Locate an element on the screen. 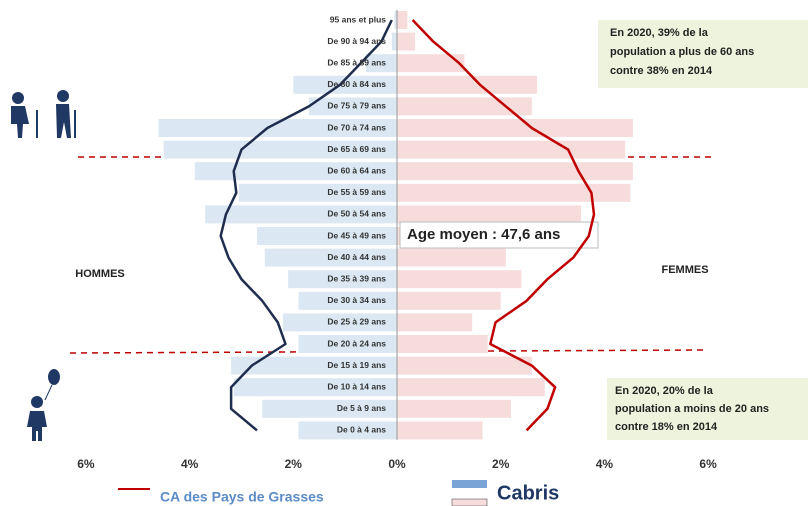 Image resolution: width=809 pixels, height=506 pixels. category-label: De 90 à 94 ans is located at coordinates (356, 41).